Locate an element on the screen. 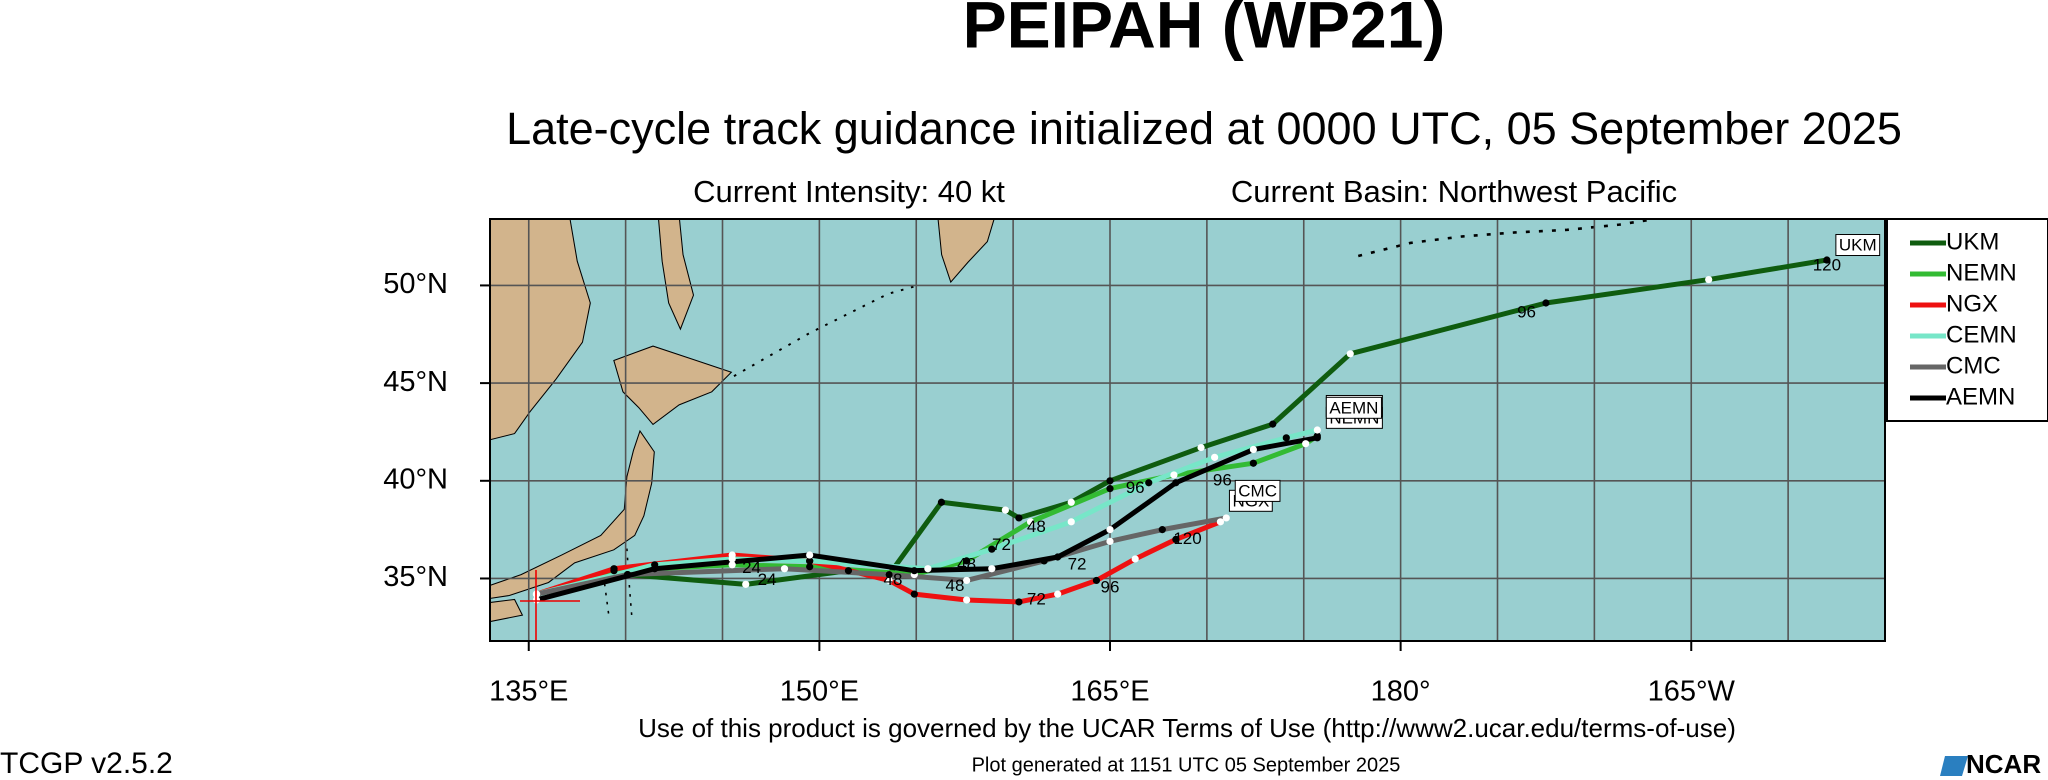 The image size is (2048, 780). track-end-text: AEMN is located at coordinates (1353, 407).